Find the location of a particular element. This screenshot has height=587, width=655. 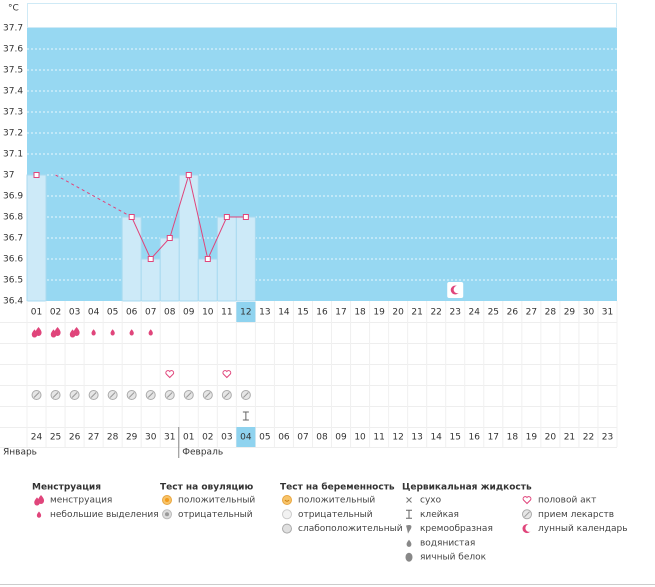

date-label: 17 is located at coordinates (493, 438).